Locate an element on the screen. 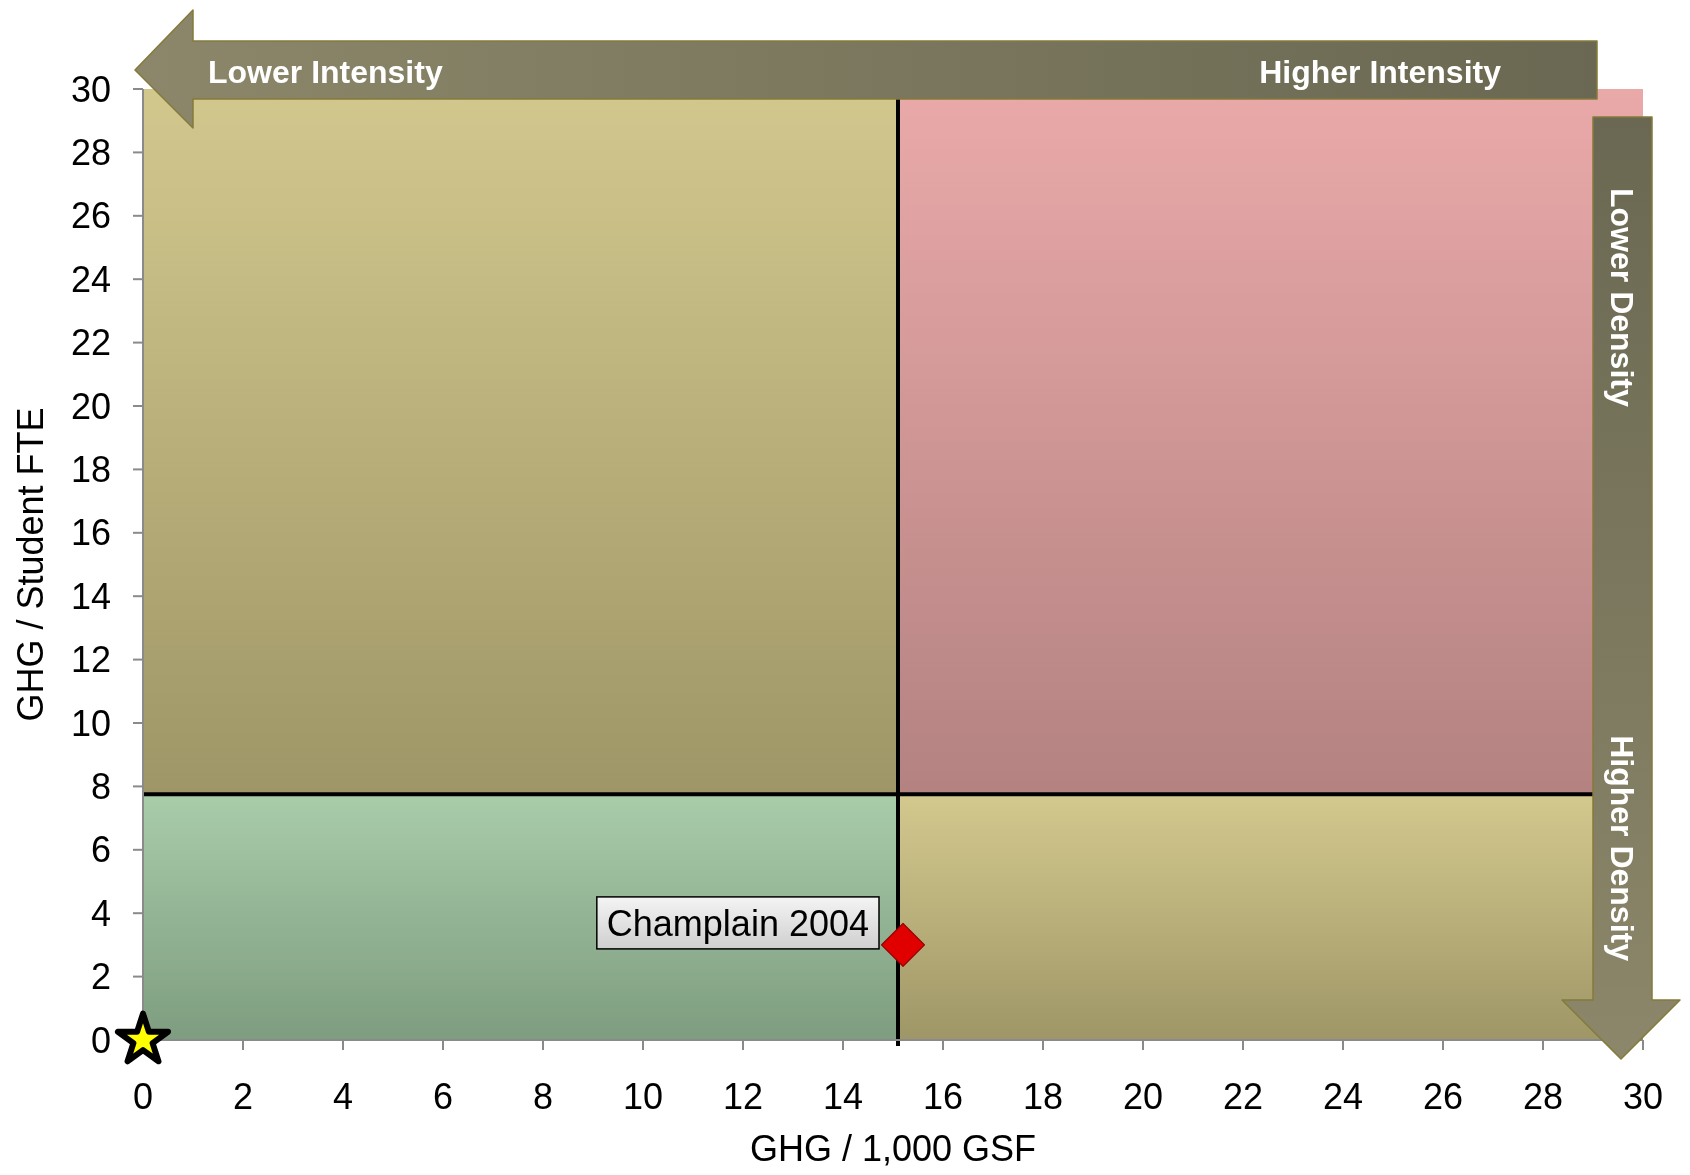 The width and height of the screenshot is (1690, 1175). x-tick-label: 12 is located at coordinates (743, 1096).